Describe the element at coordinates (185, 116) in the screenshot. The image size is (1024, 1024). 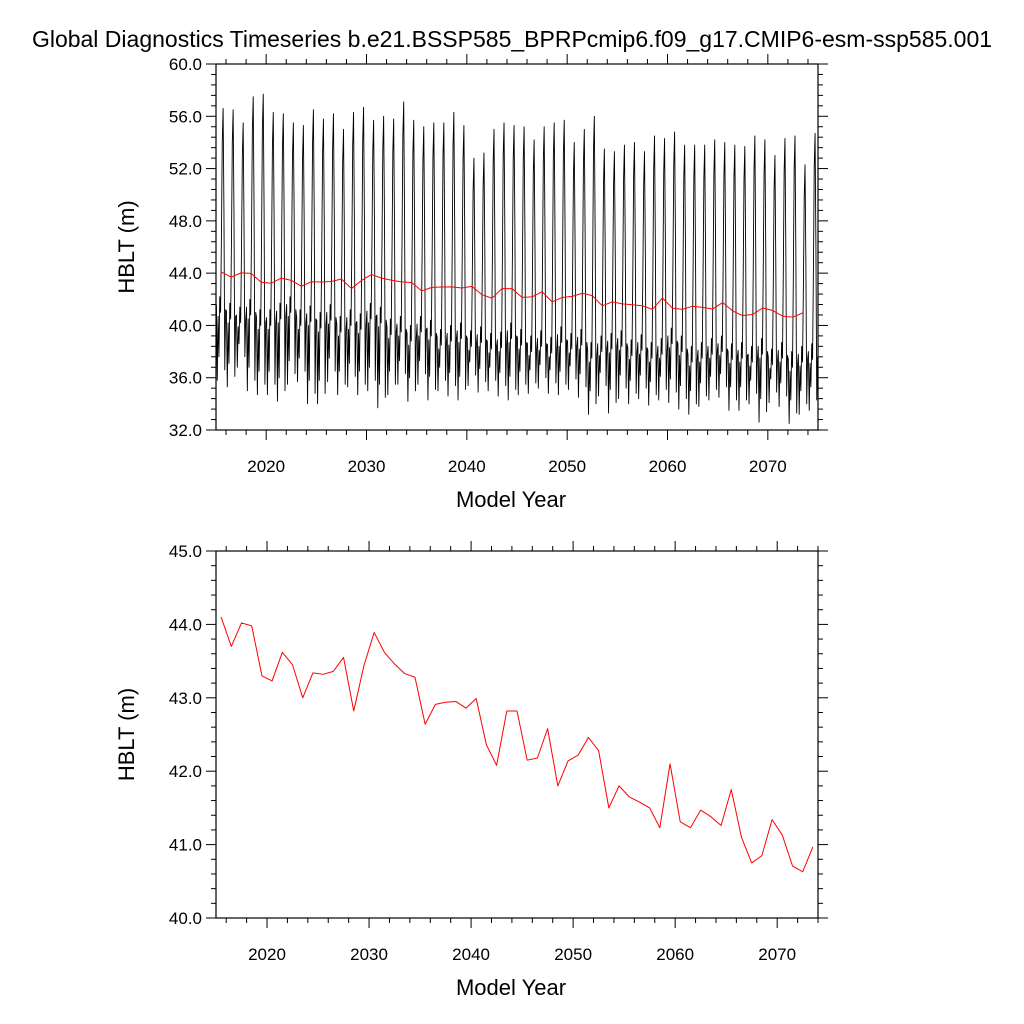
I see `y-tick-label: 56.0` at that location.